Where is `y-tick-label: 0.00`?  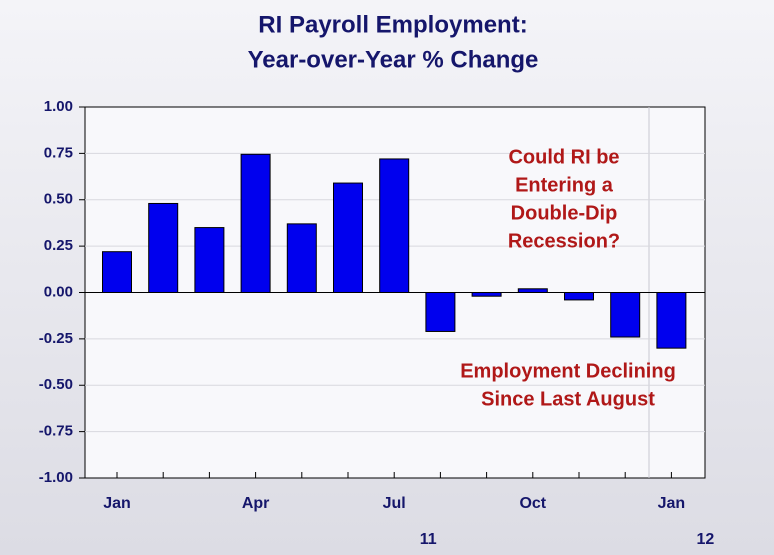 y-tick-label: 0.00 is located at coordinates (58, 291).